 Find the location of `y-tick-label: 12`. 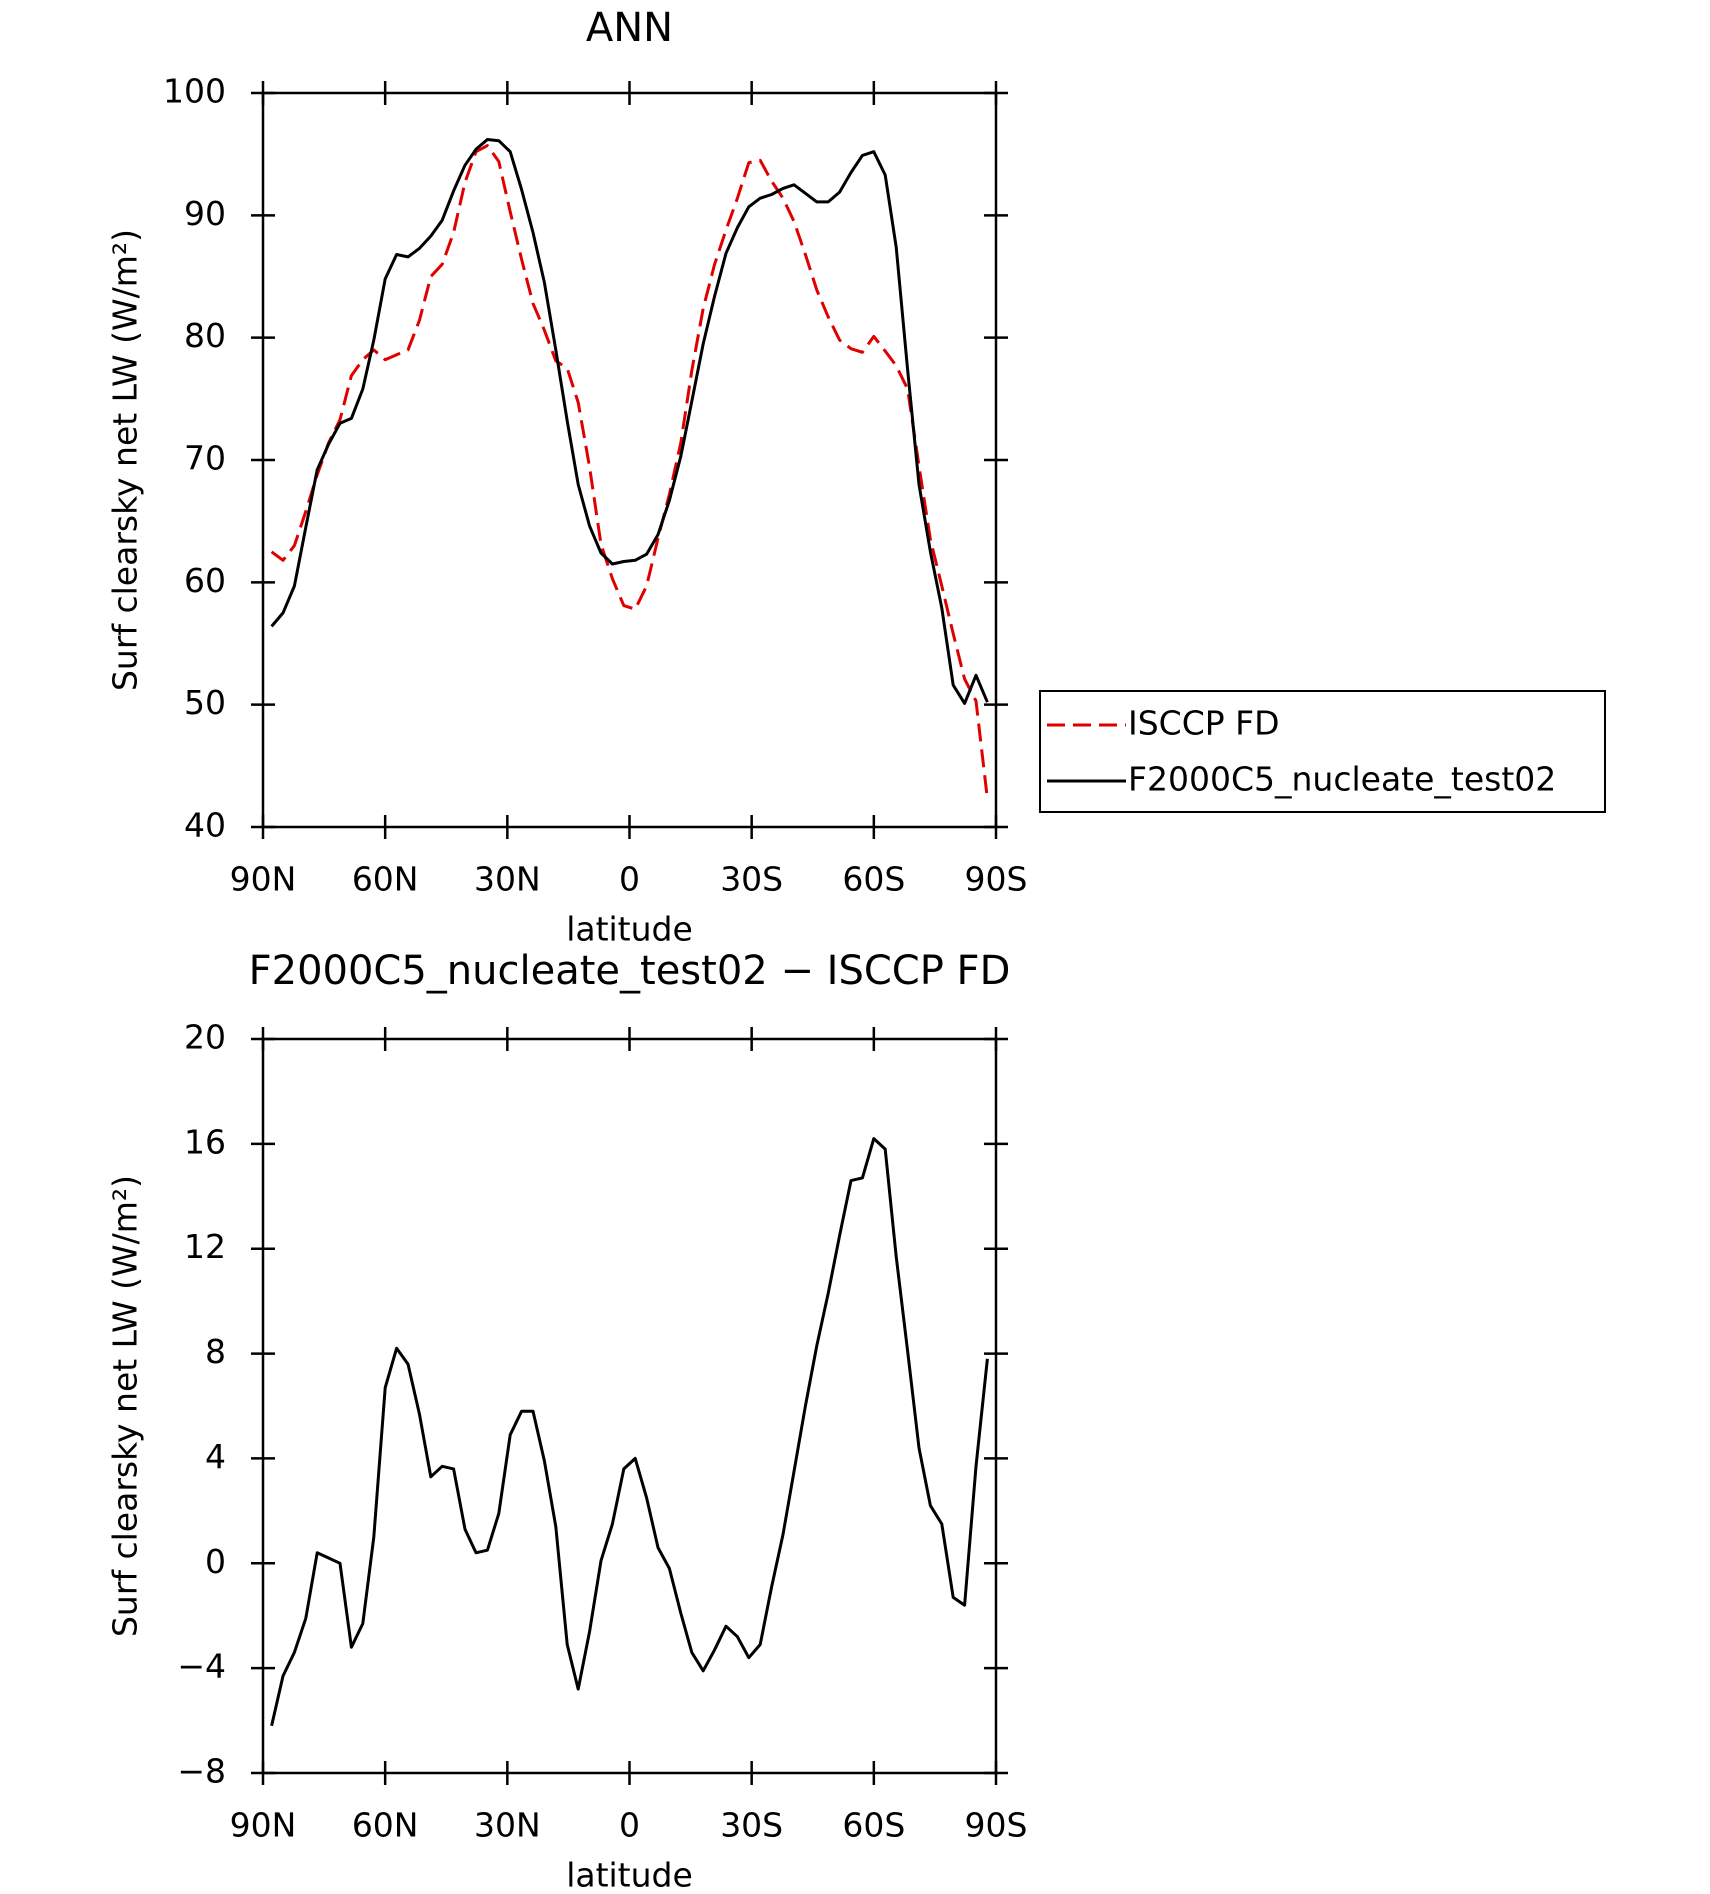

y-tick-label: 12 is located at coordinates (205, 1246).